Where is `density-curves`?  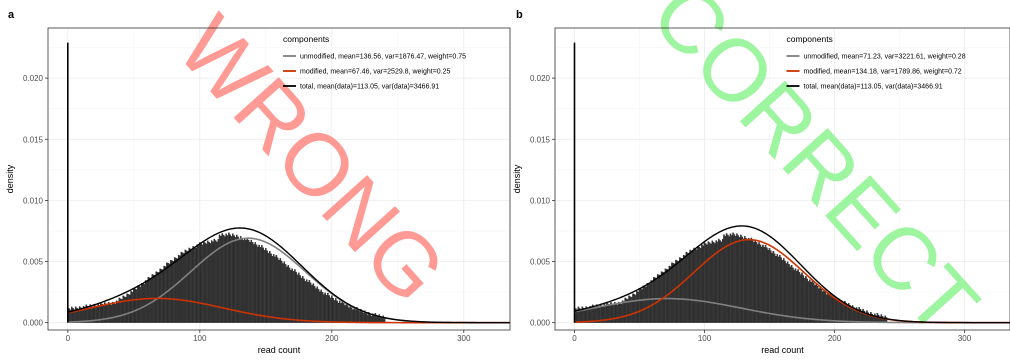
density-curves is located at coordinates (288, 275).